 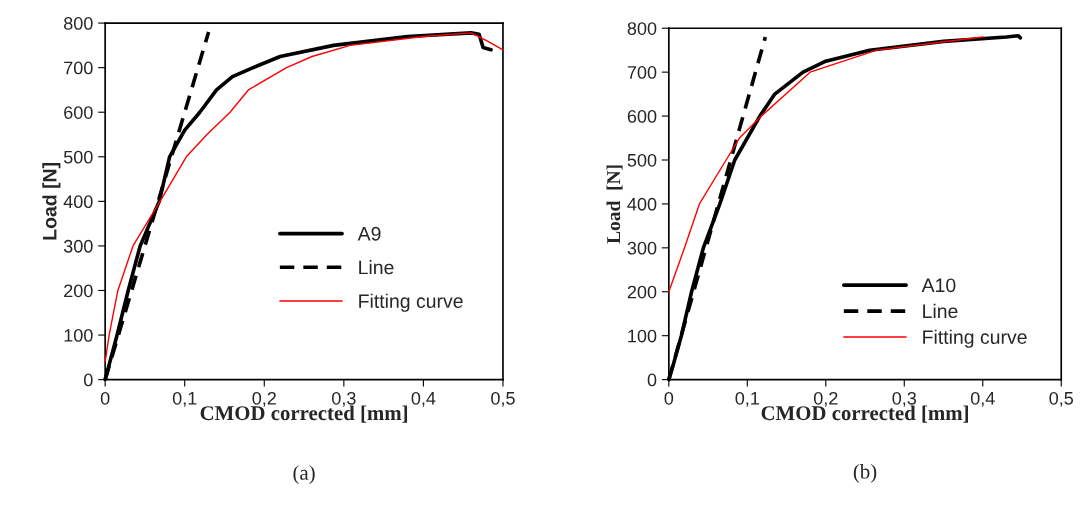 I want to click on legend-label: A10, so click(x=938, y=285).